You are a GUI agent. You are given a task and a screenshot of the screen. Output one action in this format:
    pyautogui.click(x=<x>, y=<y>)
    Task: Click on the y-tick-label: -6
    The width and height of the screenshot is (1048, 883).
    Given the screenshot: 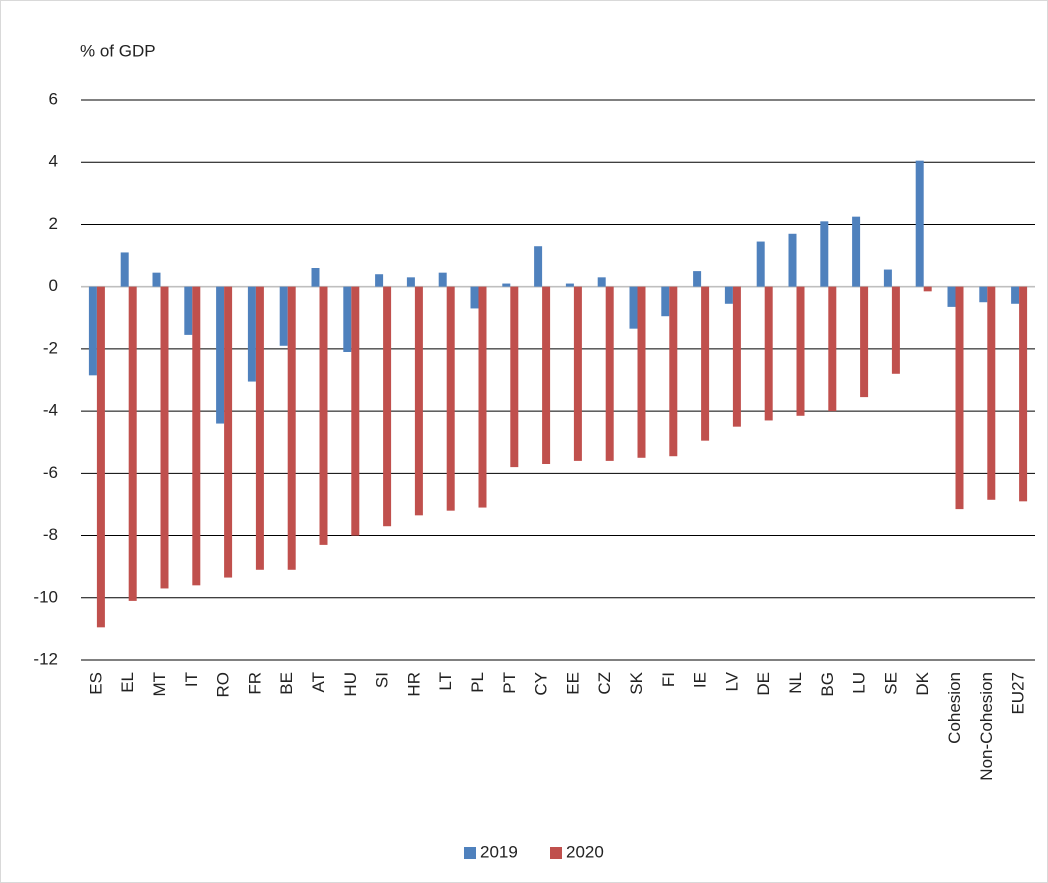 What is the action you would take?
    pyautogui.click(x=50, y=472)
    